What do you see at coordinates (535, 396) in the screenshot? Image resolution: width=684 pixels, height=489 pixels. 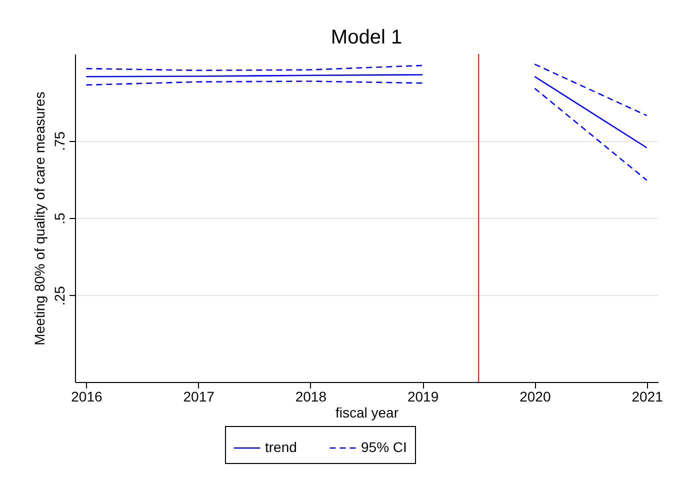 I see `x-tick-label: 2020` at bounding box center [535, 396].